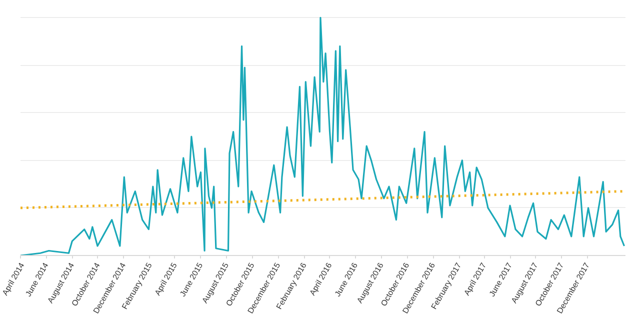 The image size is (640, 320). I want to click on x-tick-label: April 2017, so click(475, 278).